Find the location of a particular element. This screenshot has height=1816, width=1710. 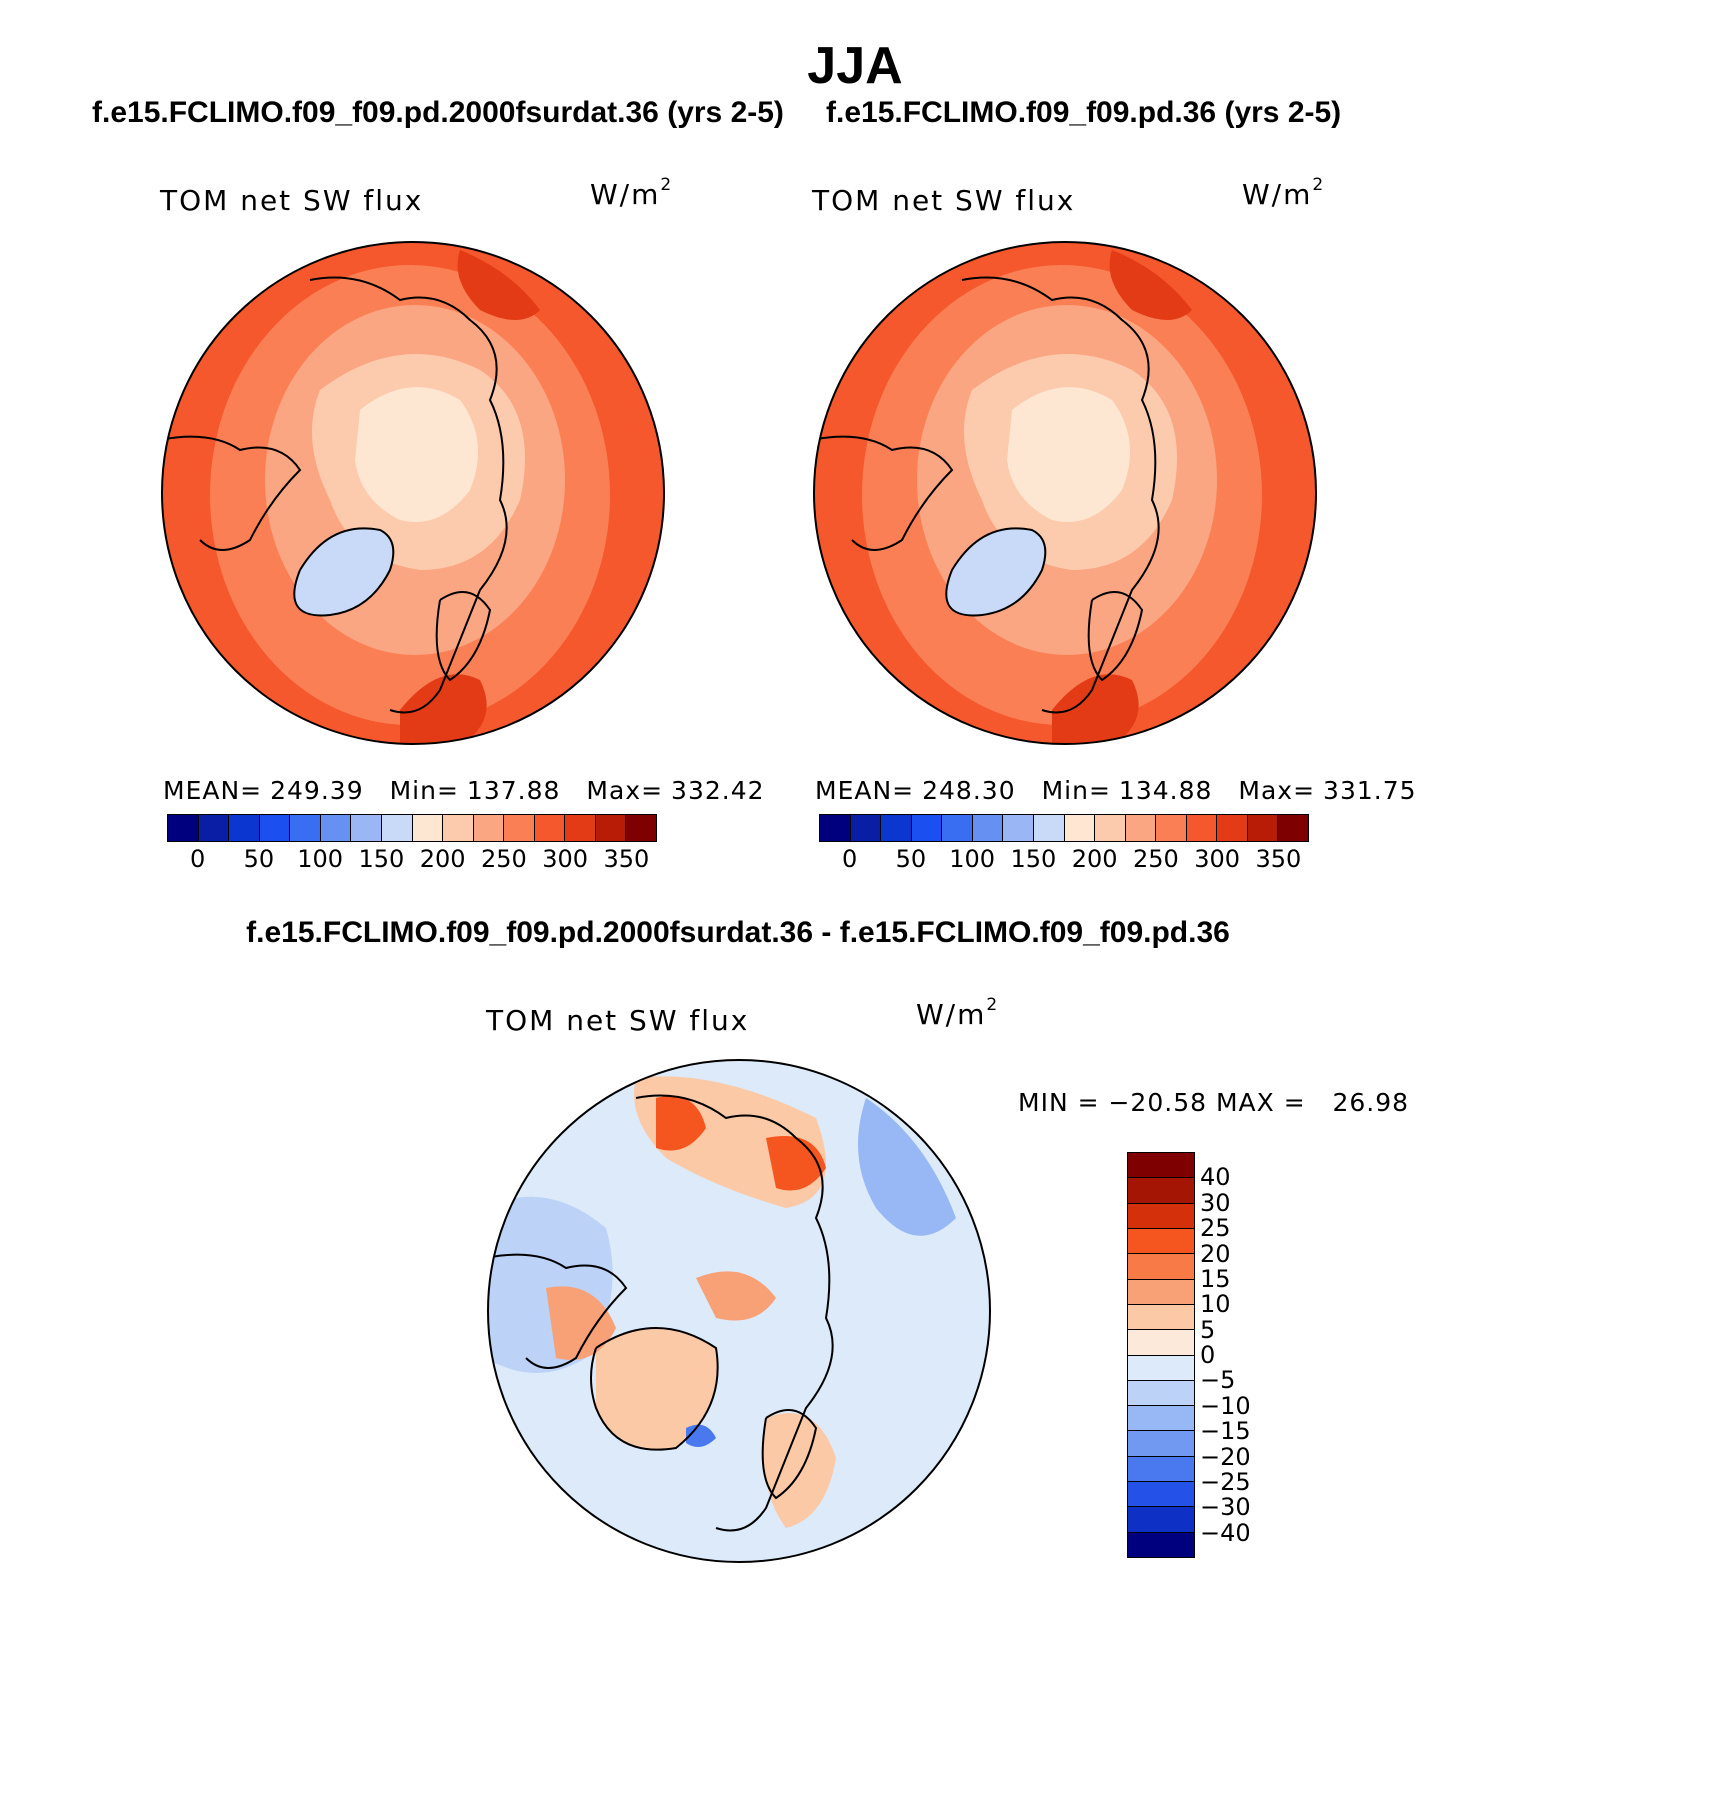

panel2-field-hot-europe is located at coordinates (1095, 709).